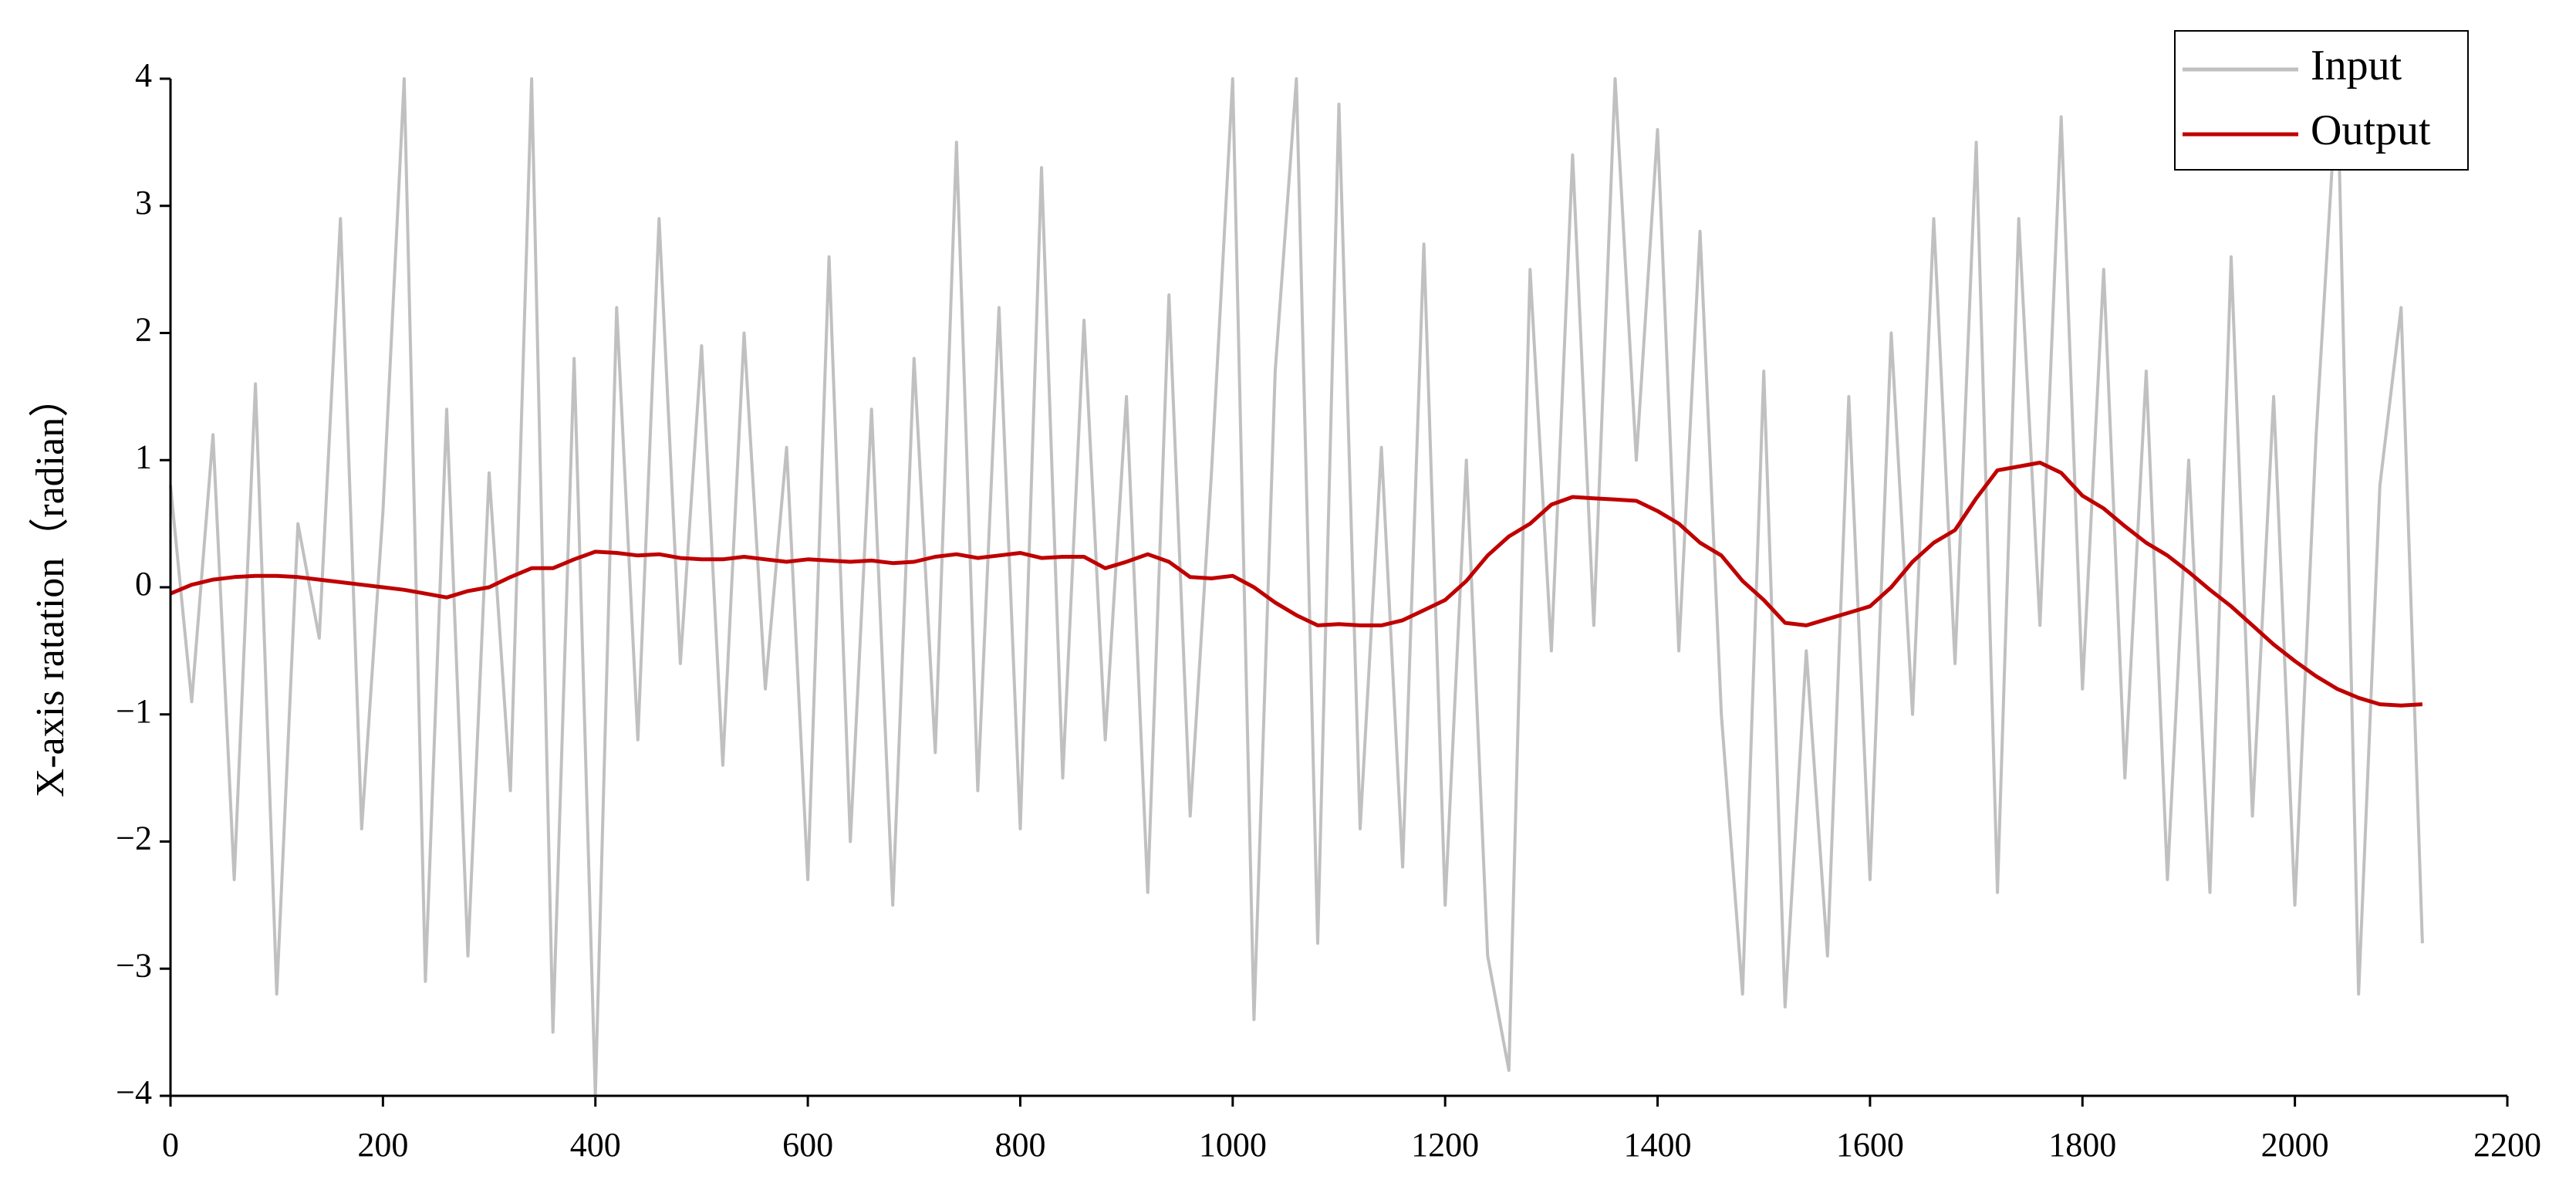 The height and width of the screenshot is (1200, 2576). What do you see at coordinates (2082, 1145) in the screenshot?
I see `x-tick-label: 1800` at bounding box center [2082, 1145].